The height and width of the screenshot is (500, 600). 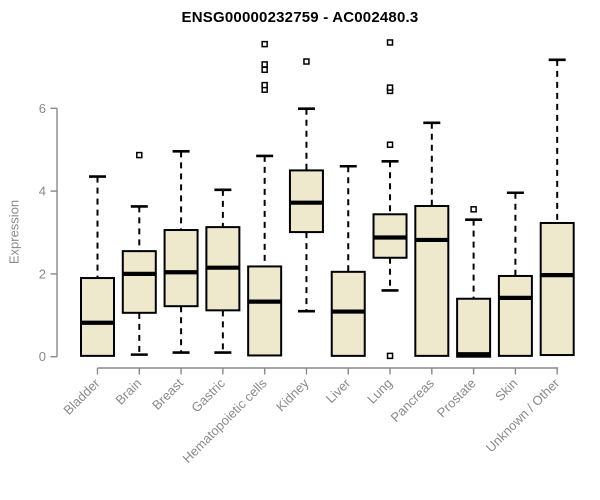 I want to click on x-tick-label: Lung, so click(x=379, y=391).